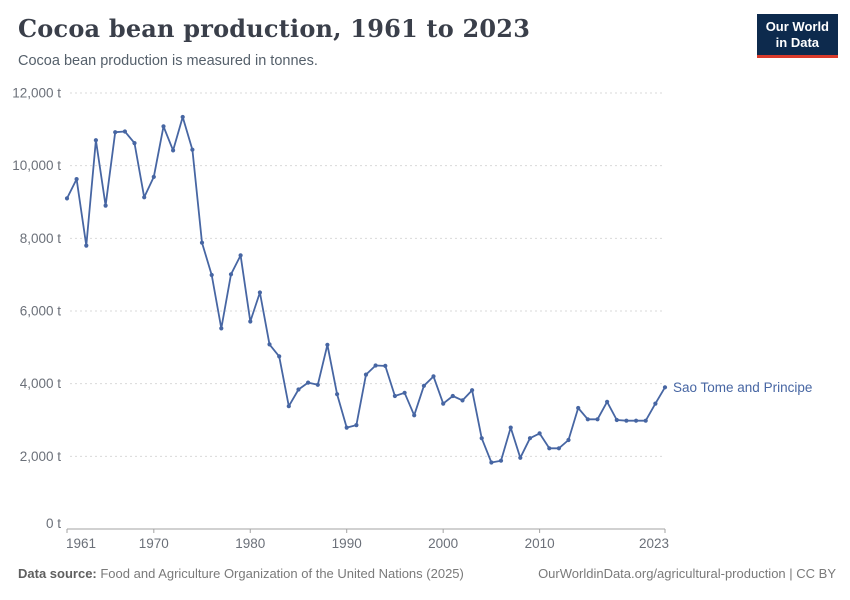  Describe the element at coordinates (797, 26) in the screenshot. I see `owid-logo-line1: Our World` at that location.